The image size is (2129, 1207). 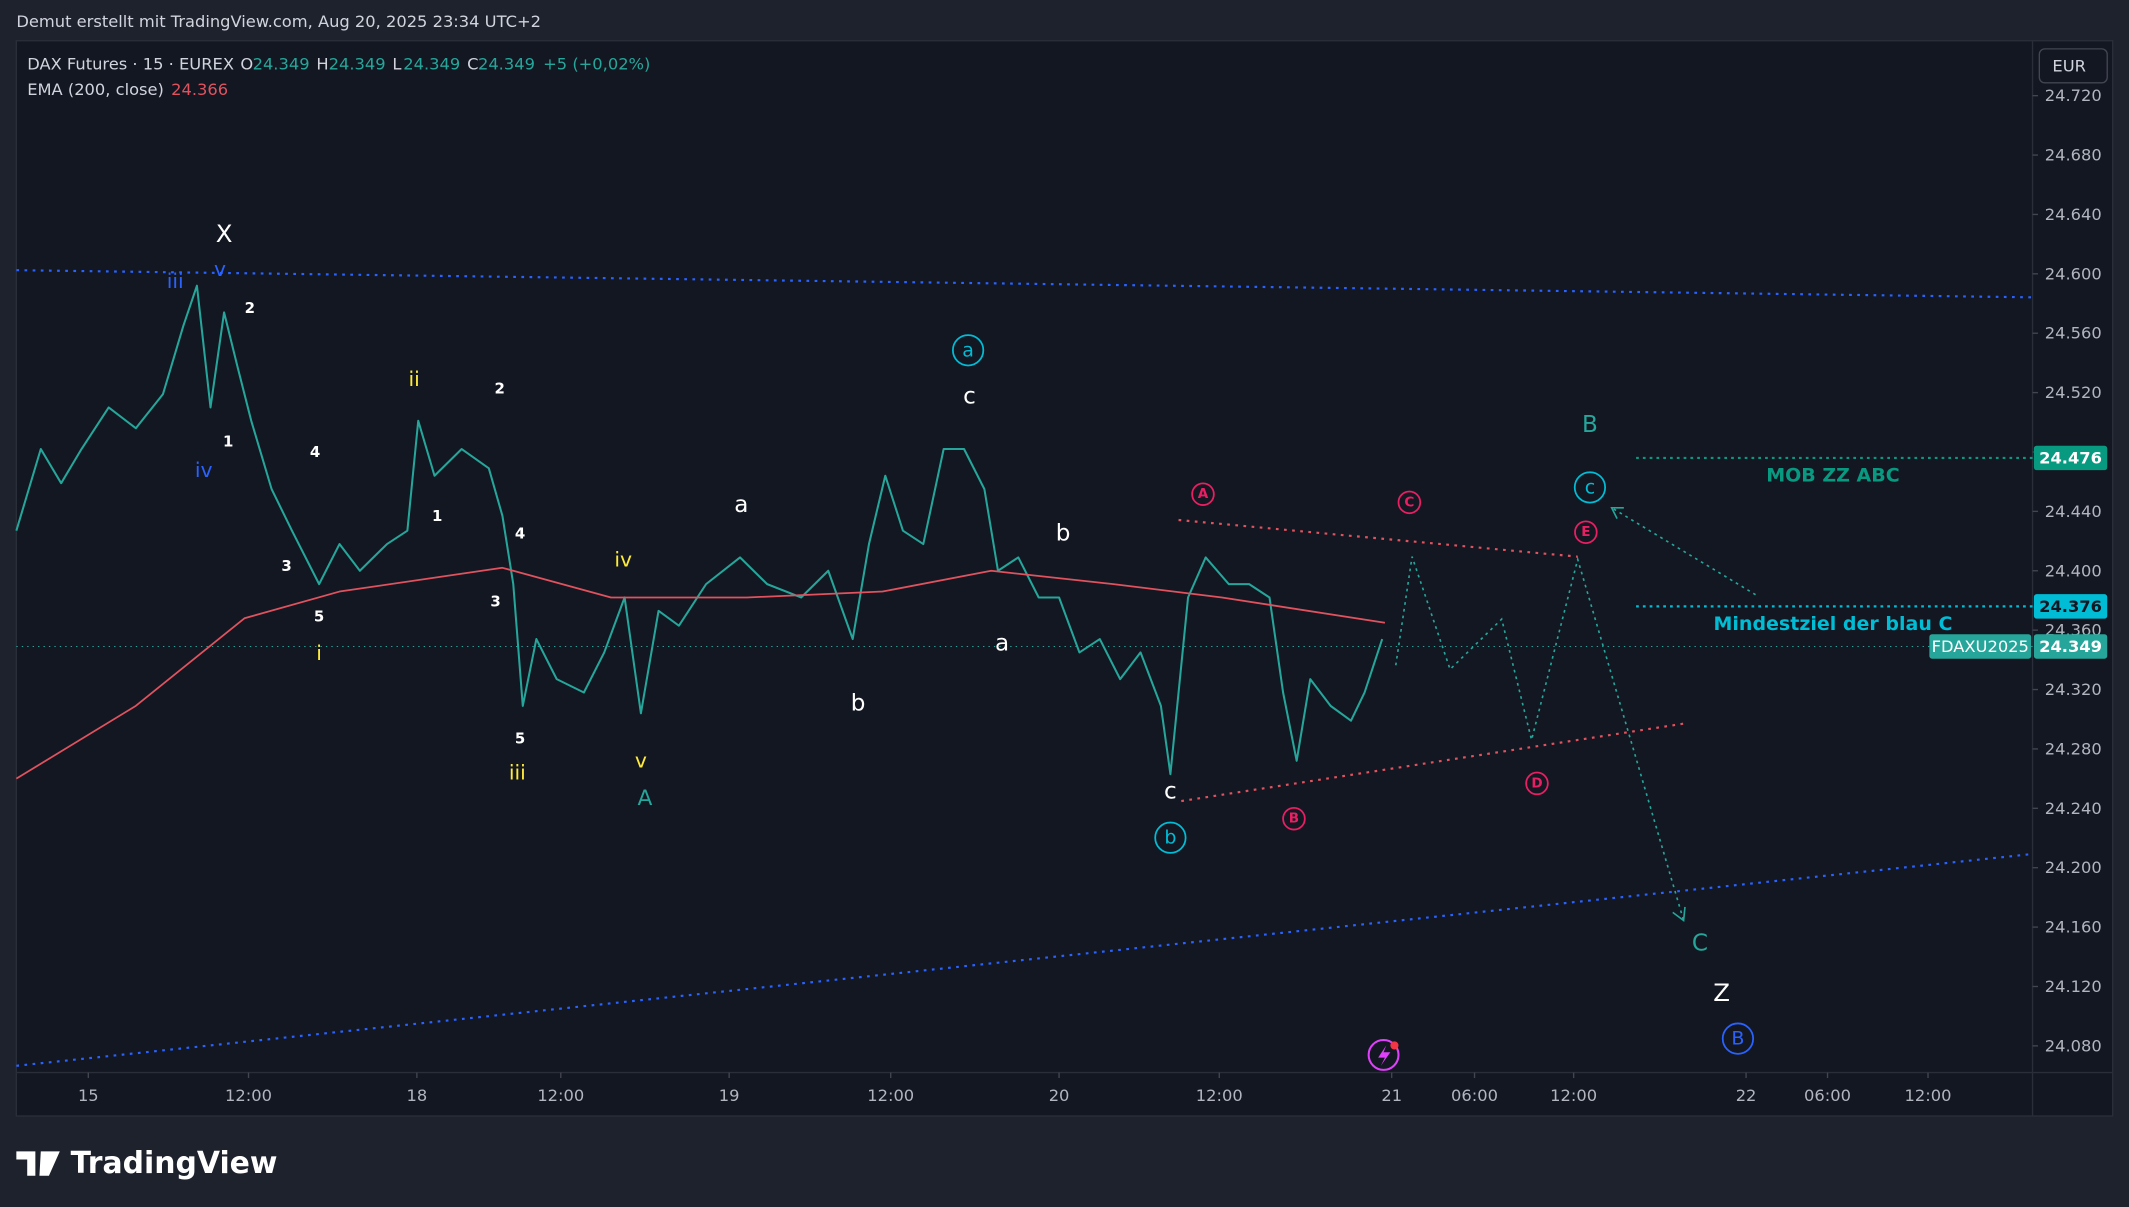 What do you see at coordinates (437, 516) in the screenshot?
I see `wave-label: 1` at bounding box center [437, 516].